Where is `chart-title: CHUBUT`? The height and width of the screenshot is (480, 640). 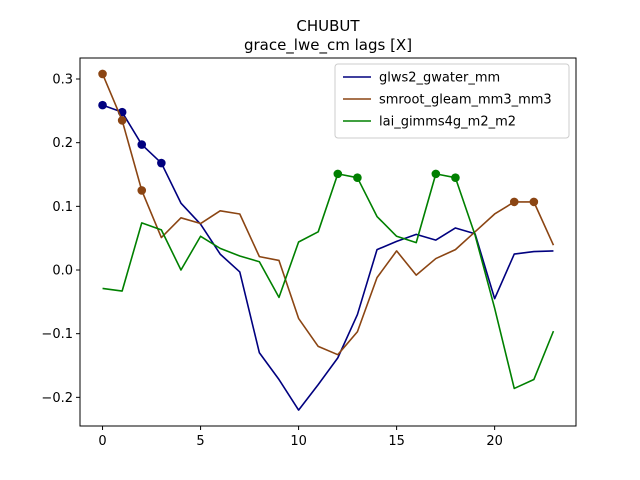
chart-title: CHUBUT is located at coordinates (328, 26).